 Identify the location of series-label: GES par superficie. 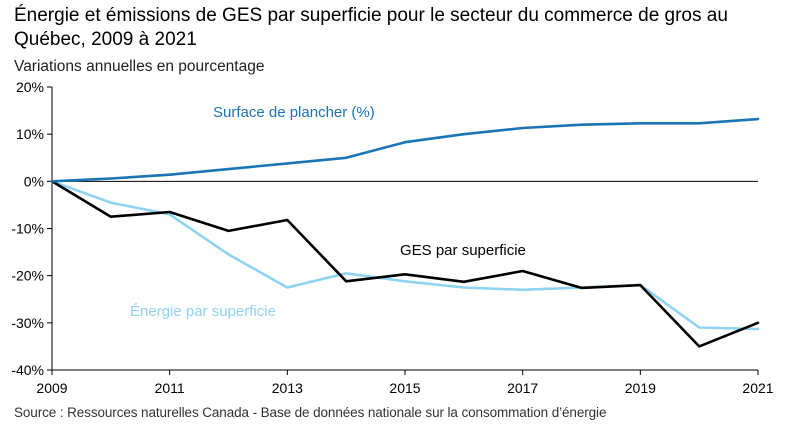
(463, 250).